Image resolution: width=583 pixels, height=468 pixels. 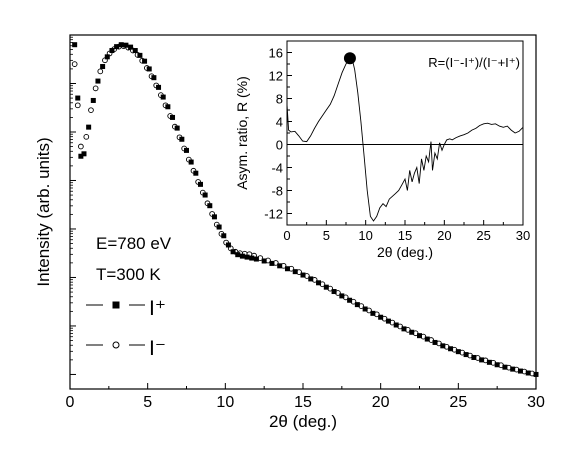 I want to click on inset-y-tick-label: 4, so click(x=279, y=122).